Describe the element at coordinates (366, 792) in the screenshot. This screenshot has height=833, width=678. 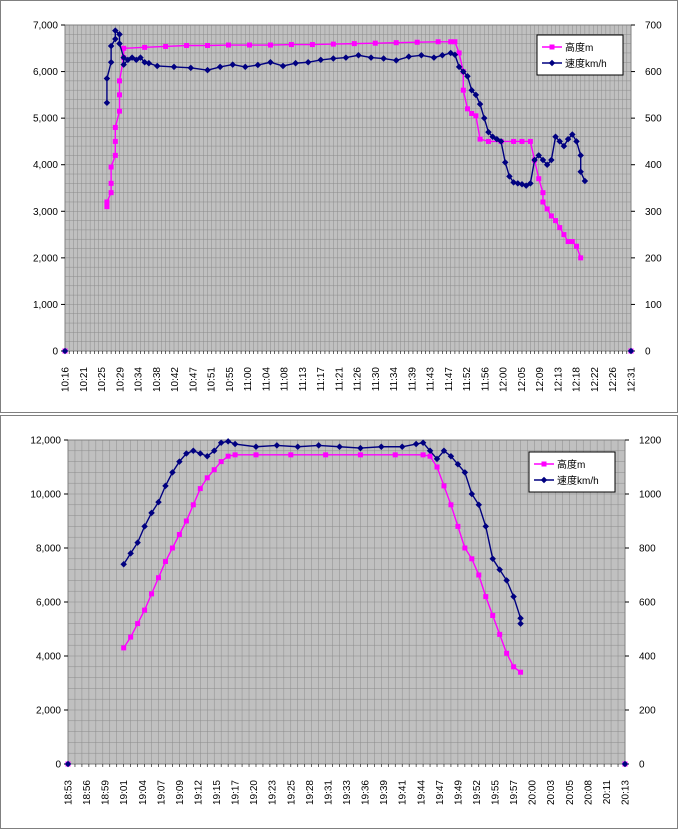
I see `x-tick-label: 19:36` at that location.